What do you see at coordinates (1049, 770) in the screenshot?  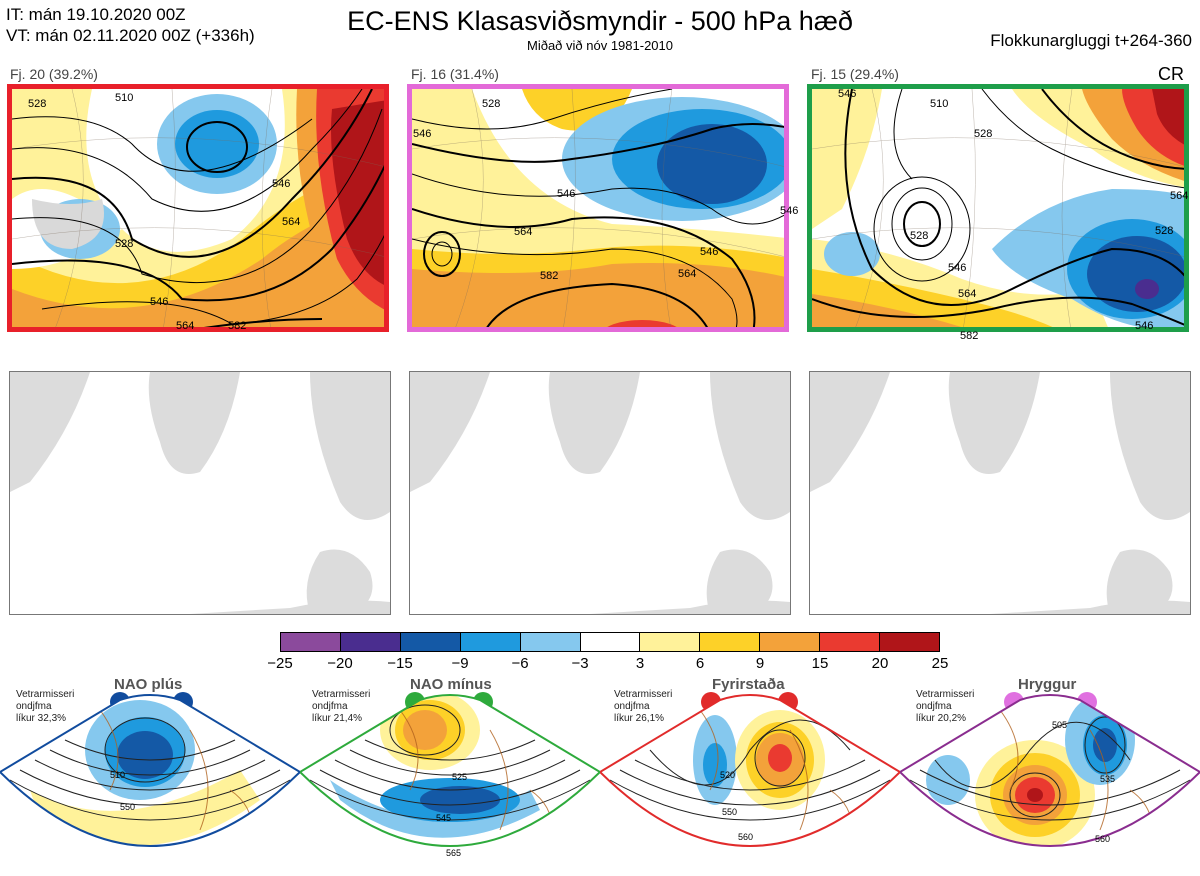 I see `regime-4-fan-border` at bounding box center [1049, 770].